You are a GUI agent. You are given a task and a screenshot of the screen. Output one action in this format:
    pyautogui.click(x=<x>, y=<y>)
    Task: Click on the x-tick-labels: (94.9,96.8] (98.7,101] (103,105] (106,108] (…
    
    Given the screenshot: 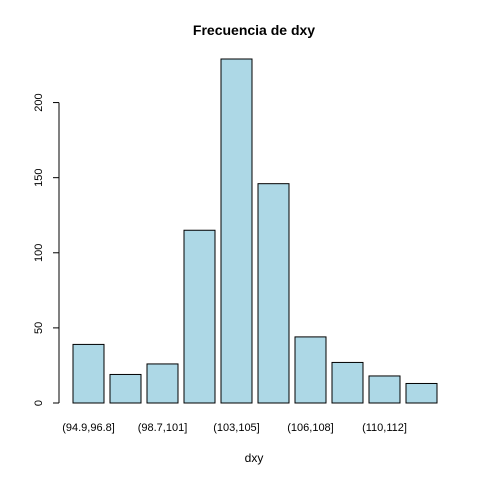 What is the action you would take?
    pyautogui.click(x=234, y=428)
    